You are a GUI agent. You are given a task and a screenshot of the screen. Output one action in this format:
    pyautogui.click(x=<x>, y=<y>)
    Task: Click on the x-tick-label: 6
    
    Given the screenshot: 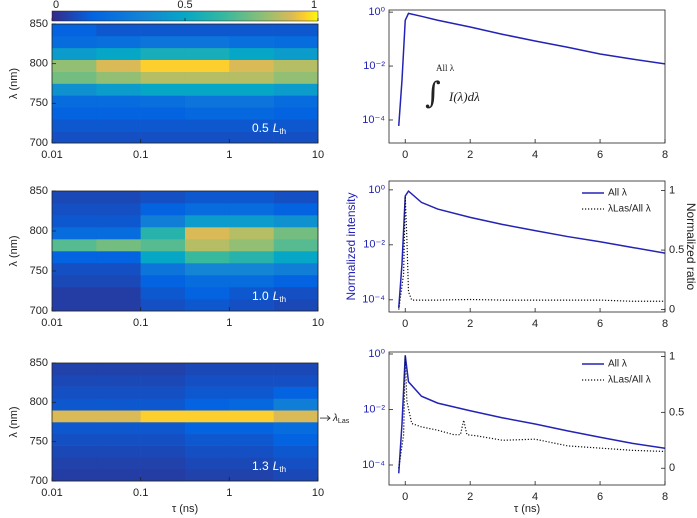 What is the action you would take?
    pyautogui.click(x=600, y=497)
    